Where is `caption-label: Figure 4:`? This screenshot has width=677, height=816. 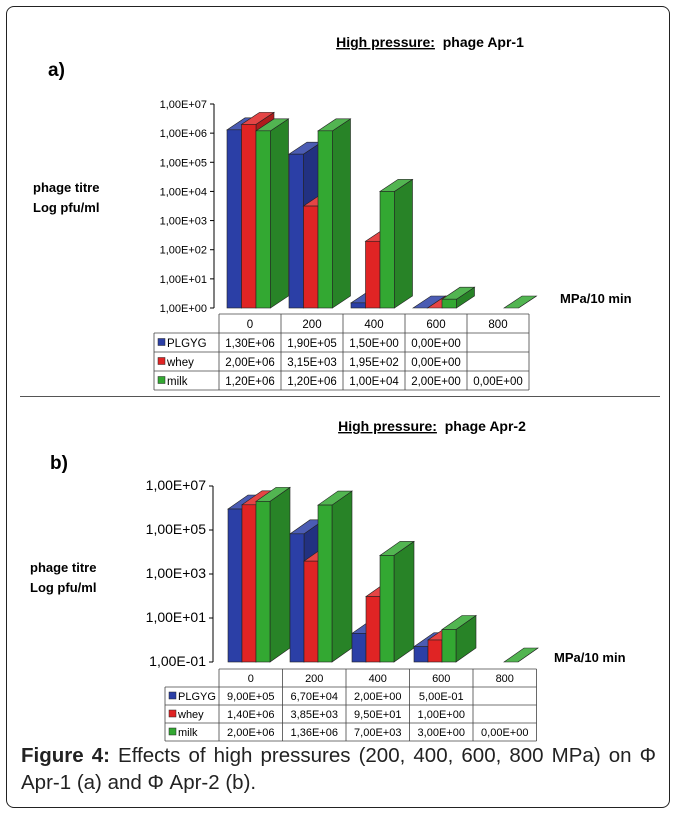
caption-label: Figure 4: is located at coordinates (65, 755).